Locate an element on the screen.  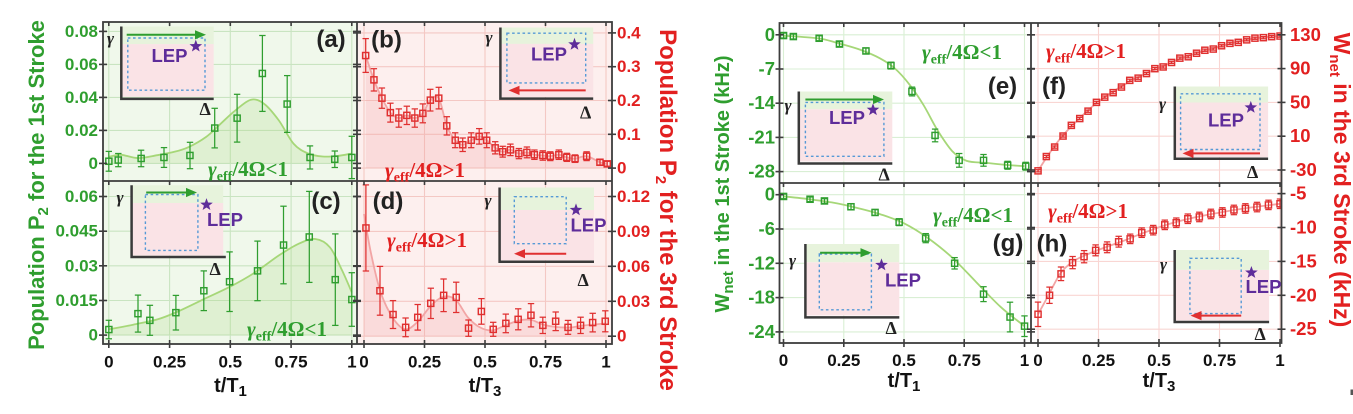
svg-text: -6 is located at coordinates (767, 228).